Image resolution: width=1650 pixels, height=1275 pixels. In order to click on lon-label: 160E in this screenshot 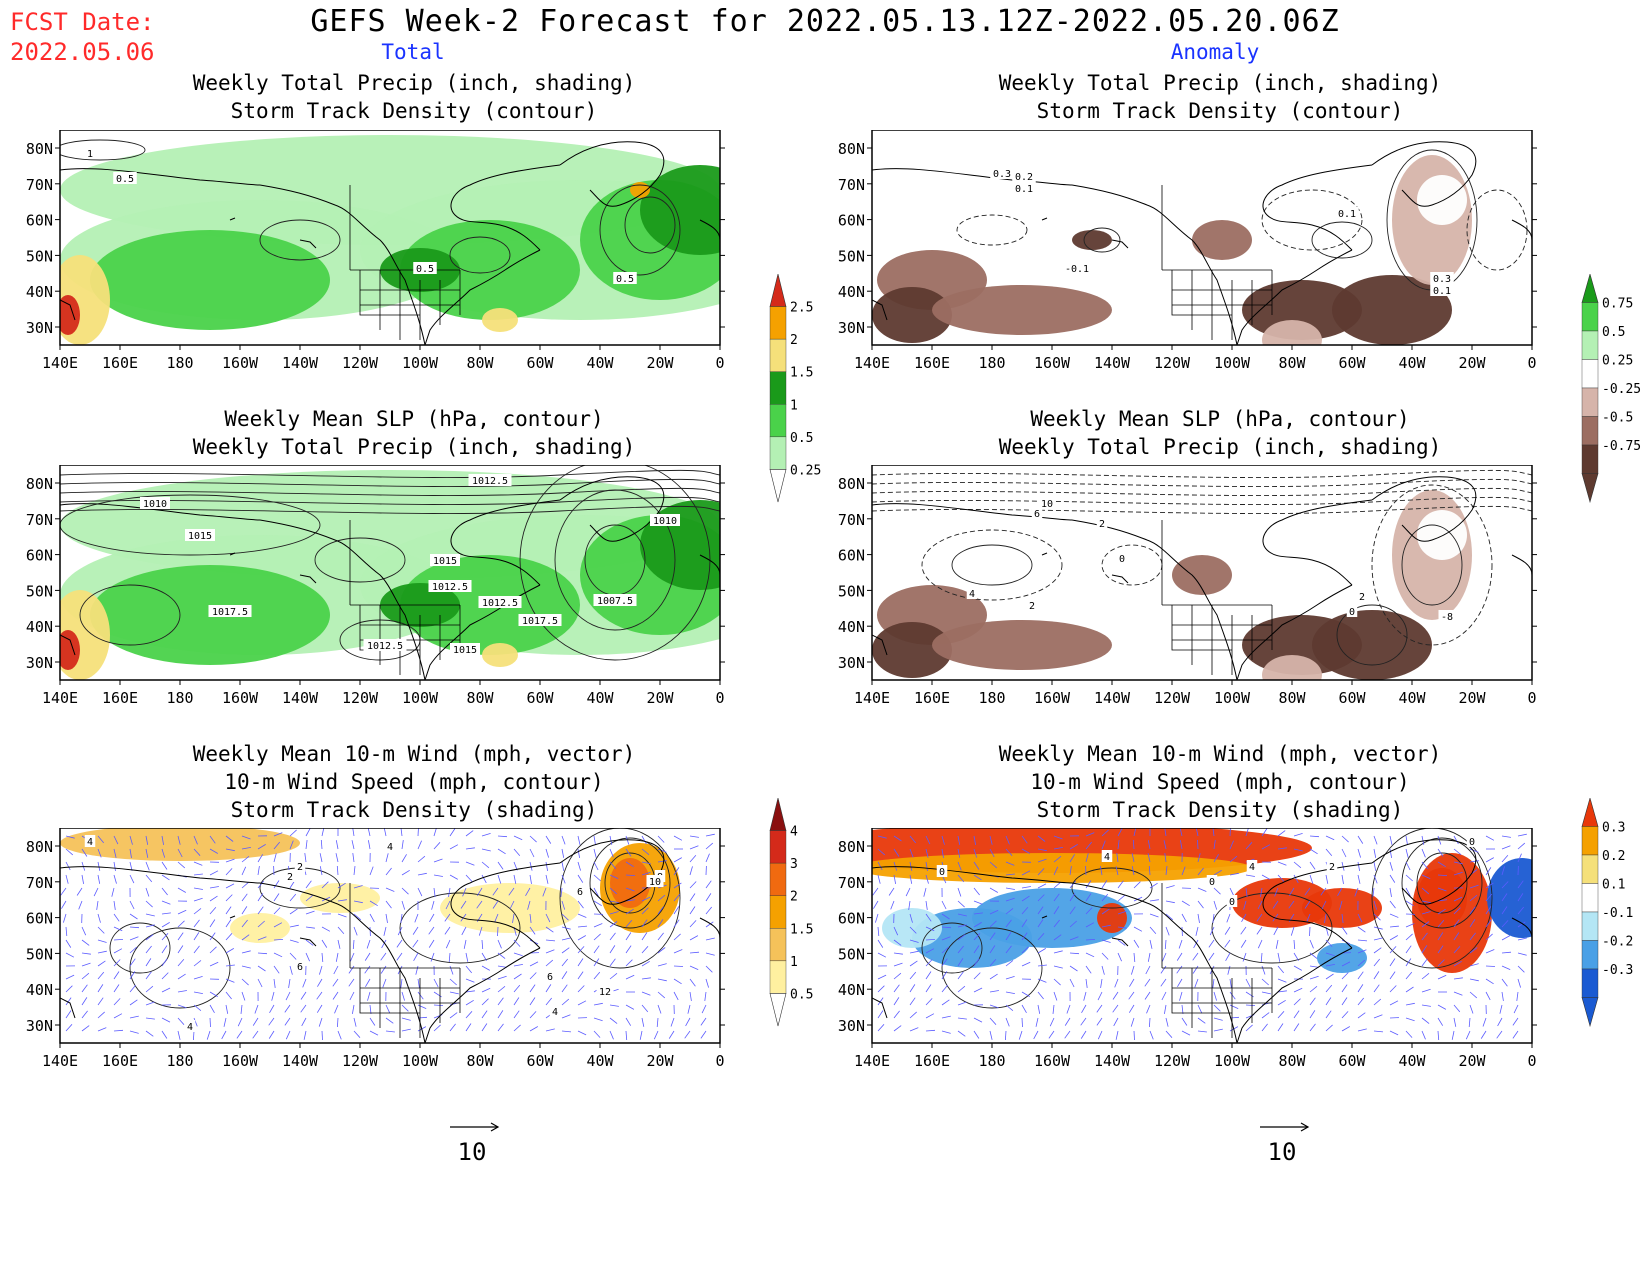, I will do `click(932, 698)`.